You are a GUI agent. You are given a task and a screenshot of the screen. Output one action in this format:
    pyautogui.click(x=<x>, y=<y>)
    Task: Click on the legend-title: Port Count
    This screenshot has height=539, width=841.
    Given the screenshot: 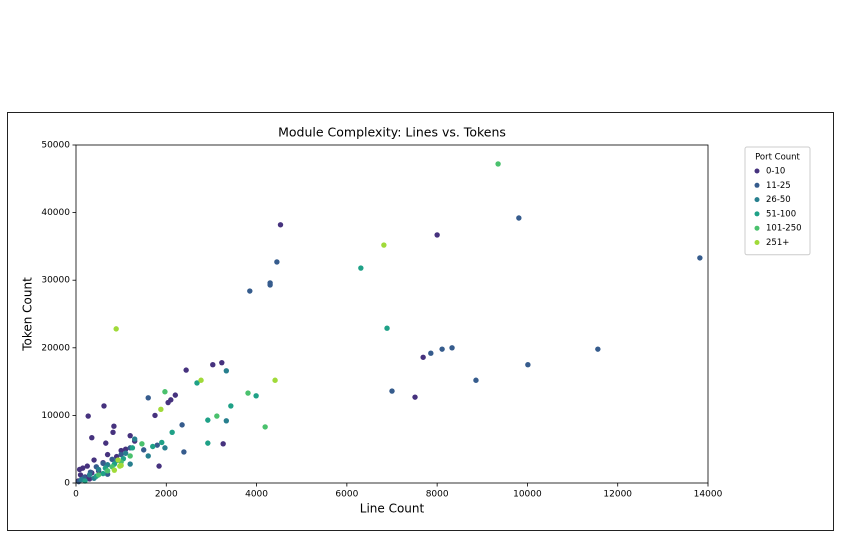 What is the action you would take?
    pyautogui.click(x=777, y=158)
    